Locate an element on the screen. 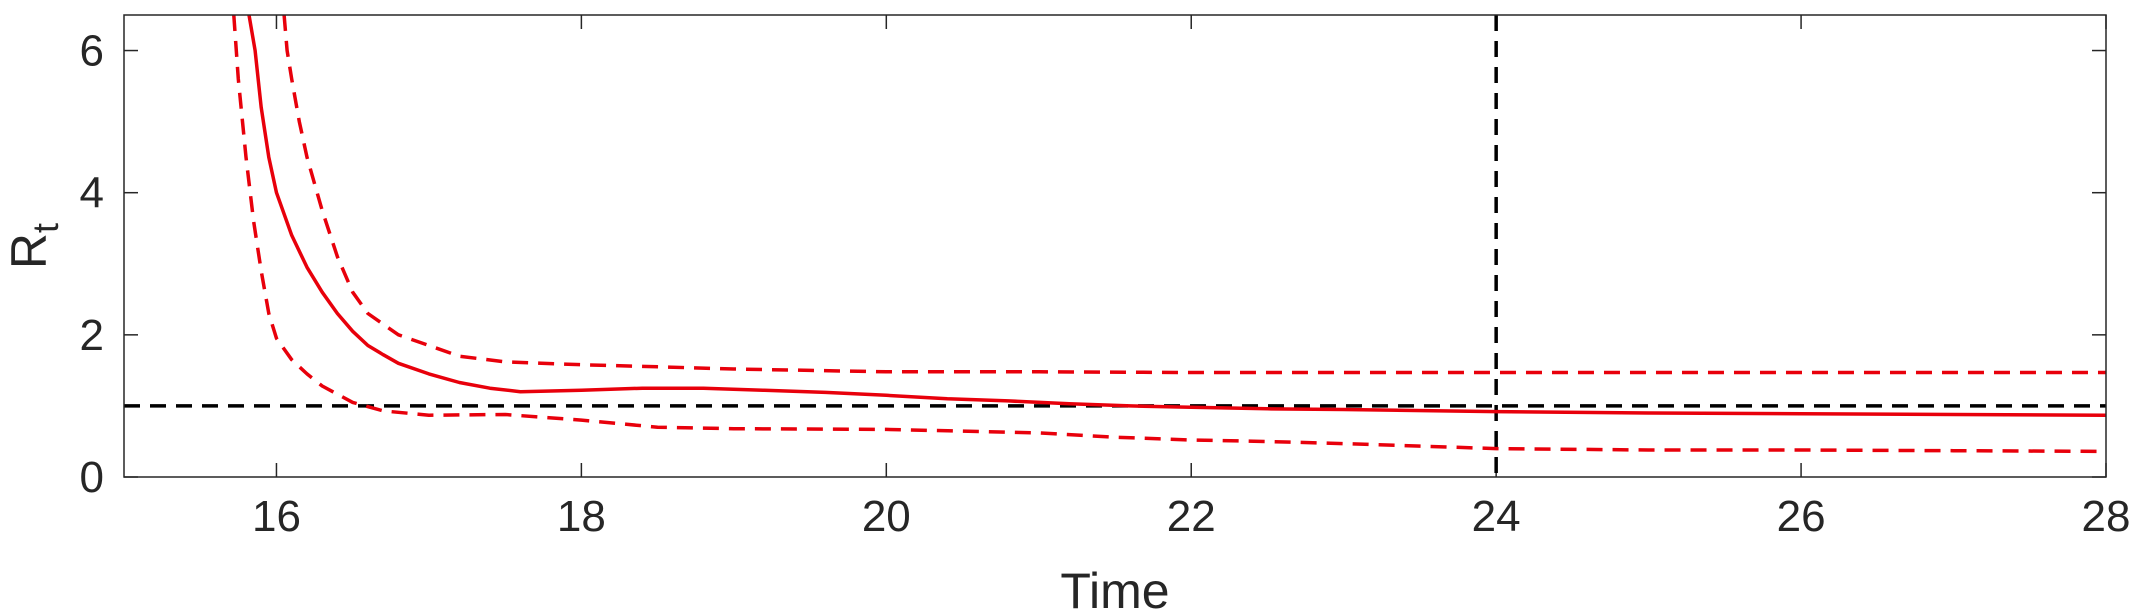  y-tick-label: 6 is located at coordinates (92, 51).